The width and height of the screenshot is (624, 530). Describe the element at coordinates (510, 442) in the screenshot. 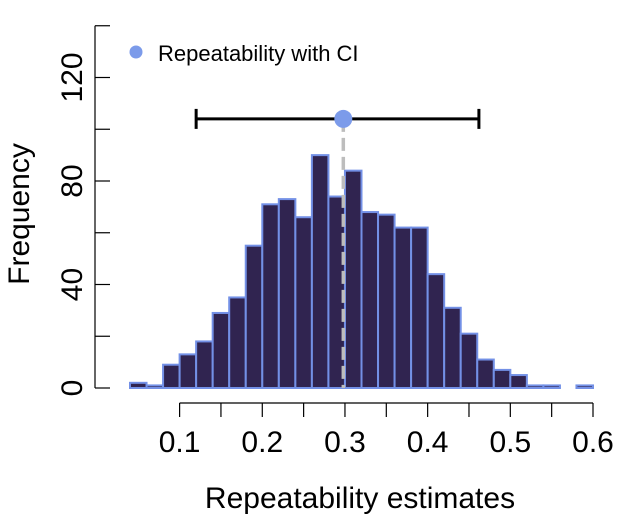

I see `x-tick-label: 0.5` at that location.